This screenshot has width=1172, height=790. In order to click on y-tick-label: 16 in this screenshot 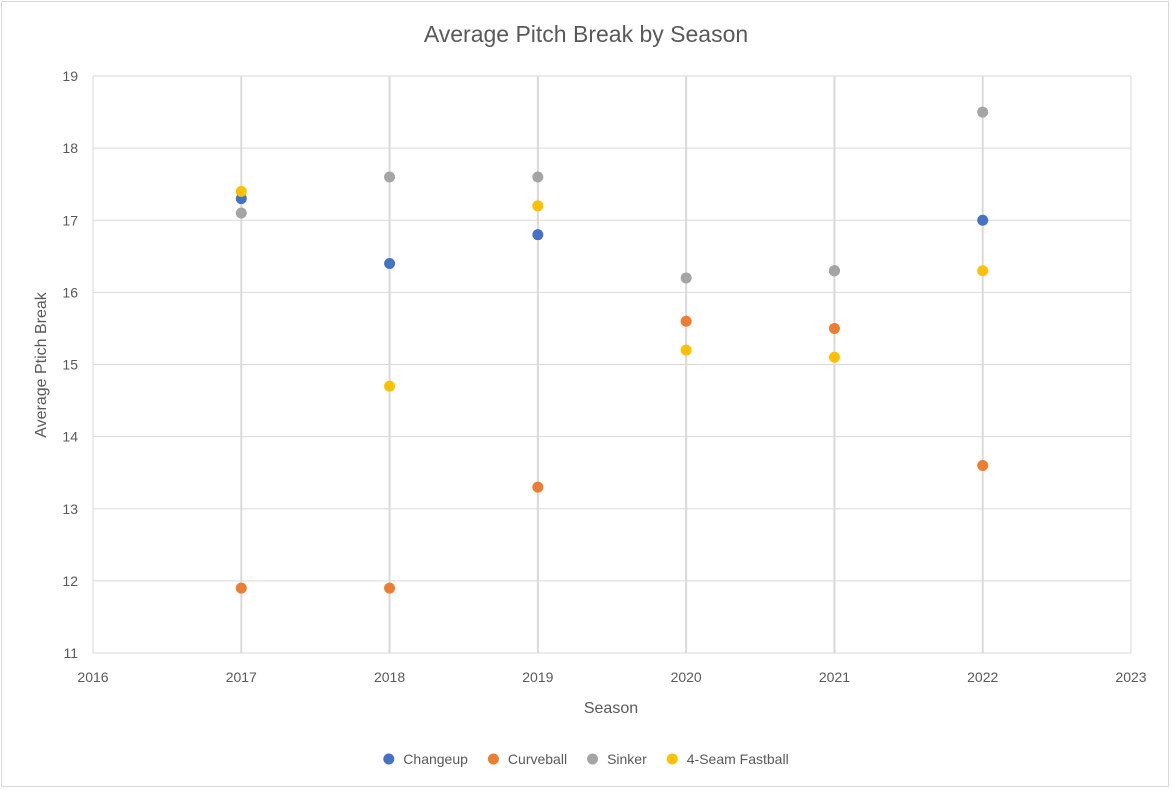, I will do `click(70, 292)`.